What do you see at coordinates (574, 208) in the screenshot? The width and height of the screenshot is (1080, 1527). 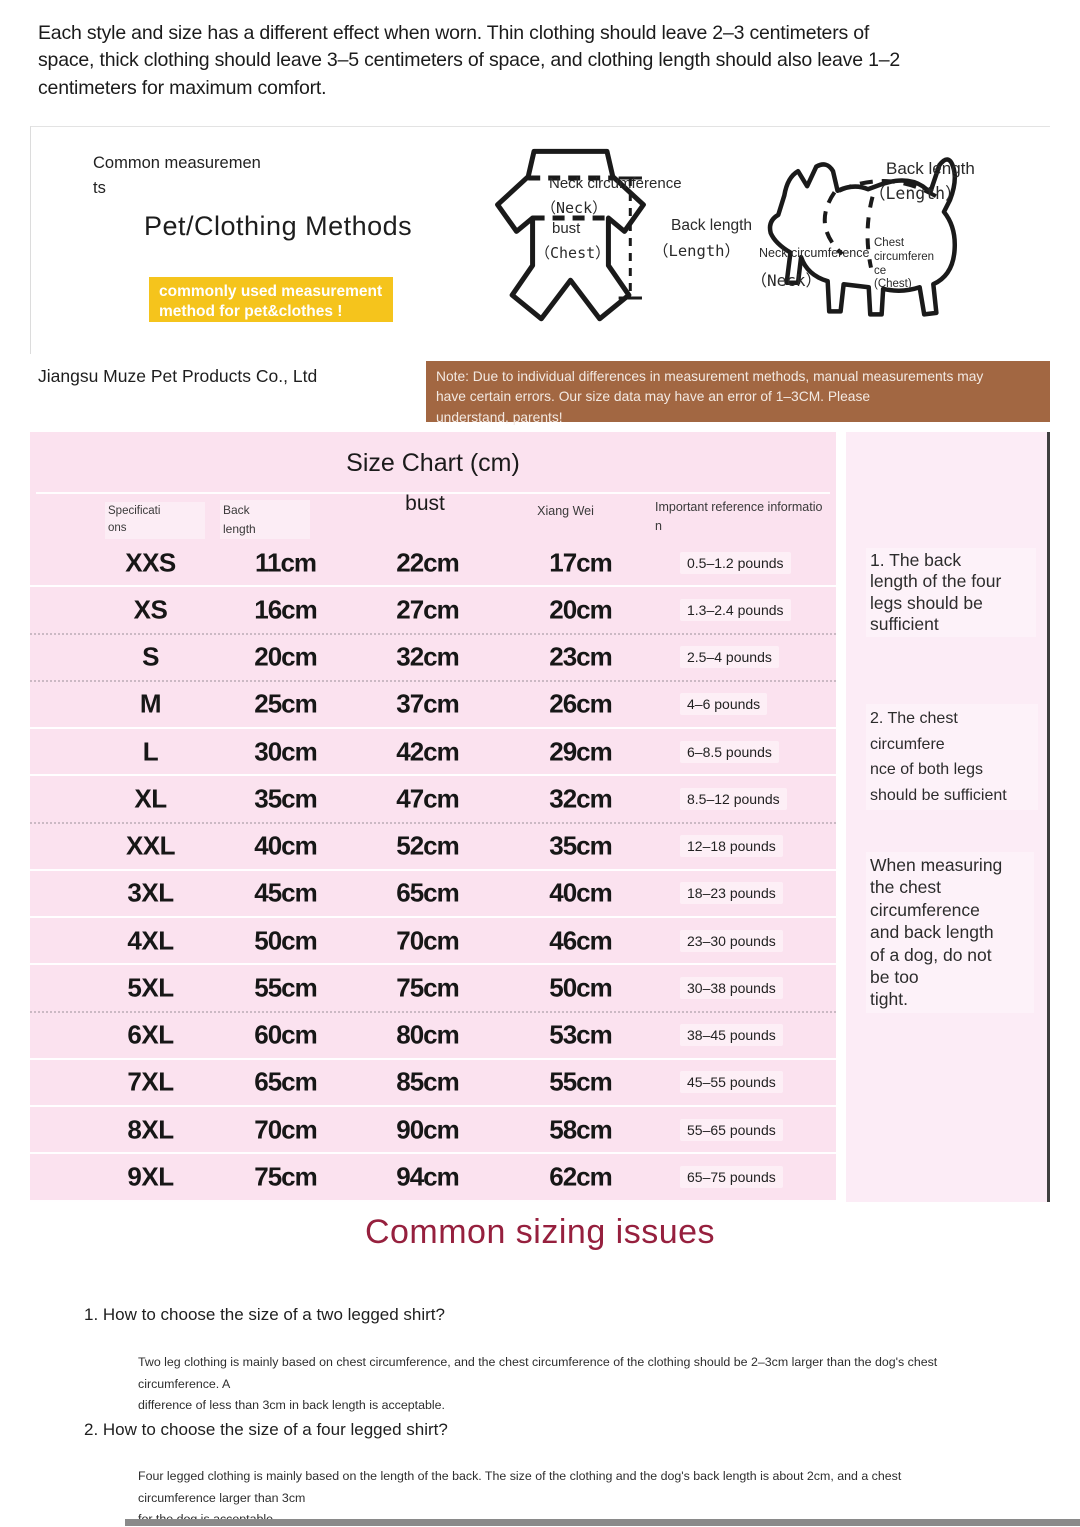 I see `shirt-neck-paren-label: （Neck）` at bounding box center [574, 208].